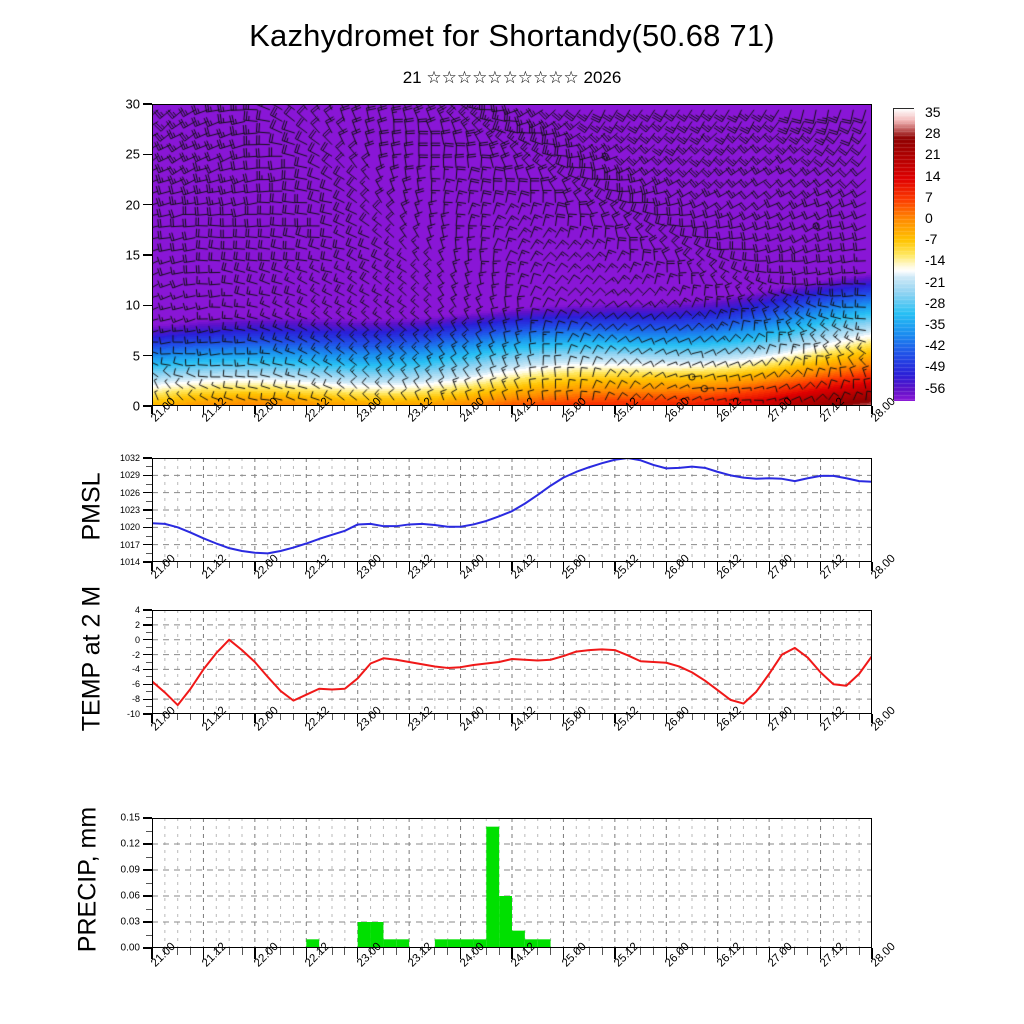 Image resolution: width=1024 pixels, height=1024 pixels. I want to click on colorbar-tick-label: 7, so click(929, 196).